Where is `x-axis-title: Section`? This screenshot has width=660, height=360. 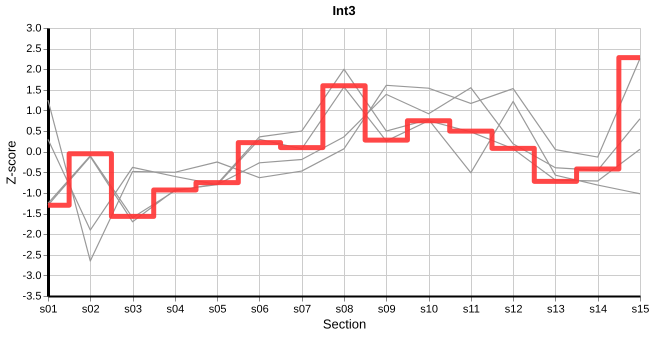 x-axis-title: Section is located at coordinates (344, 324).